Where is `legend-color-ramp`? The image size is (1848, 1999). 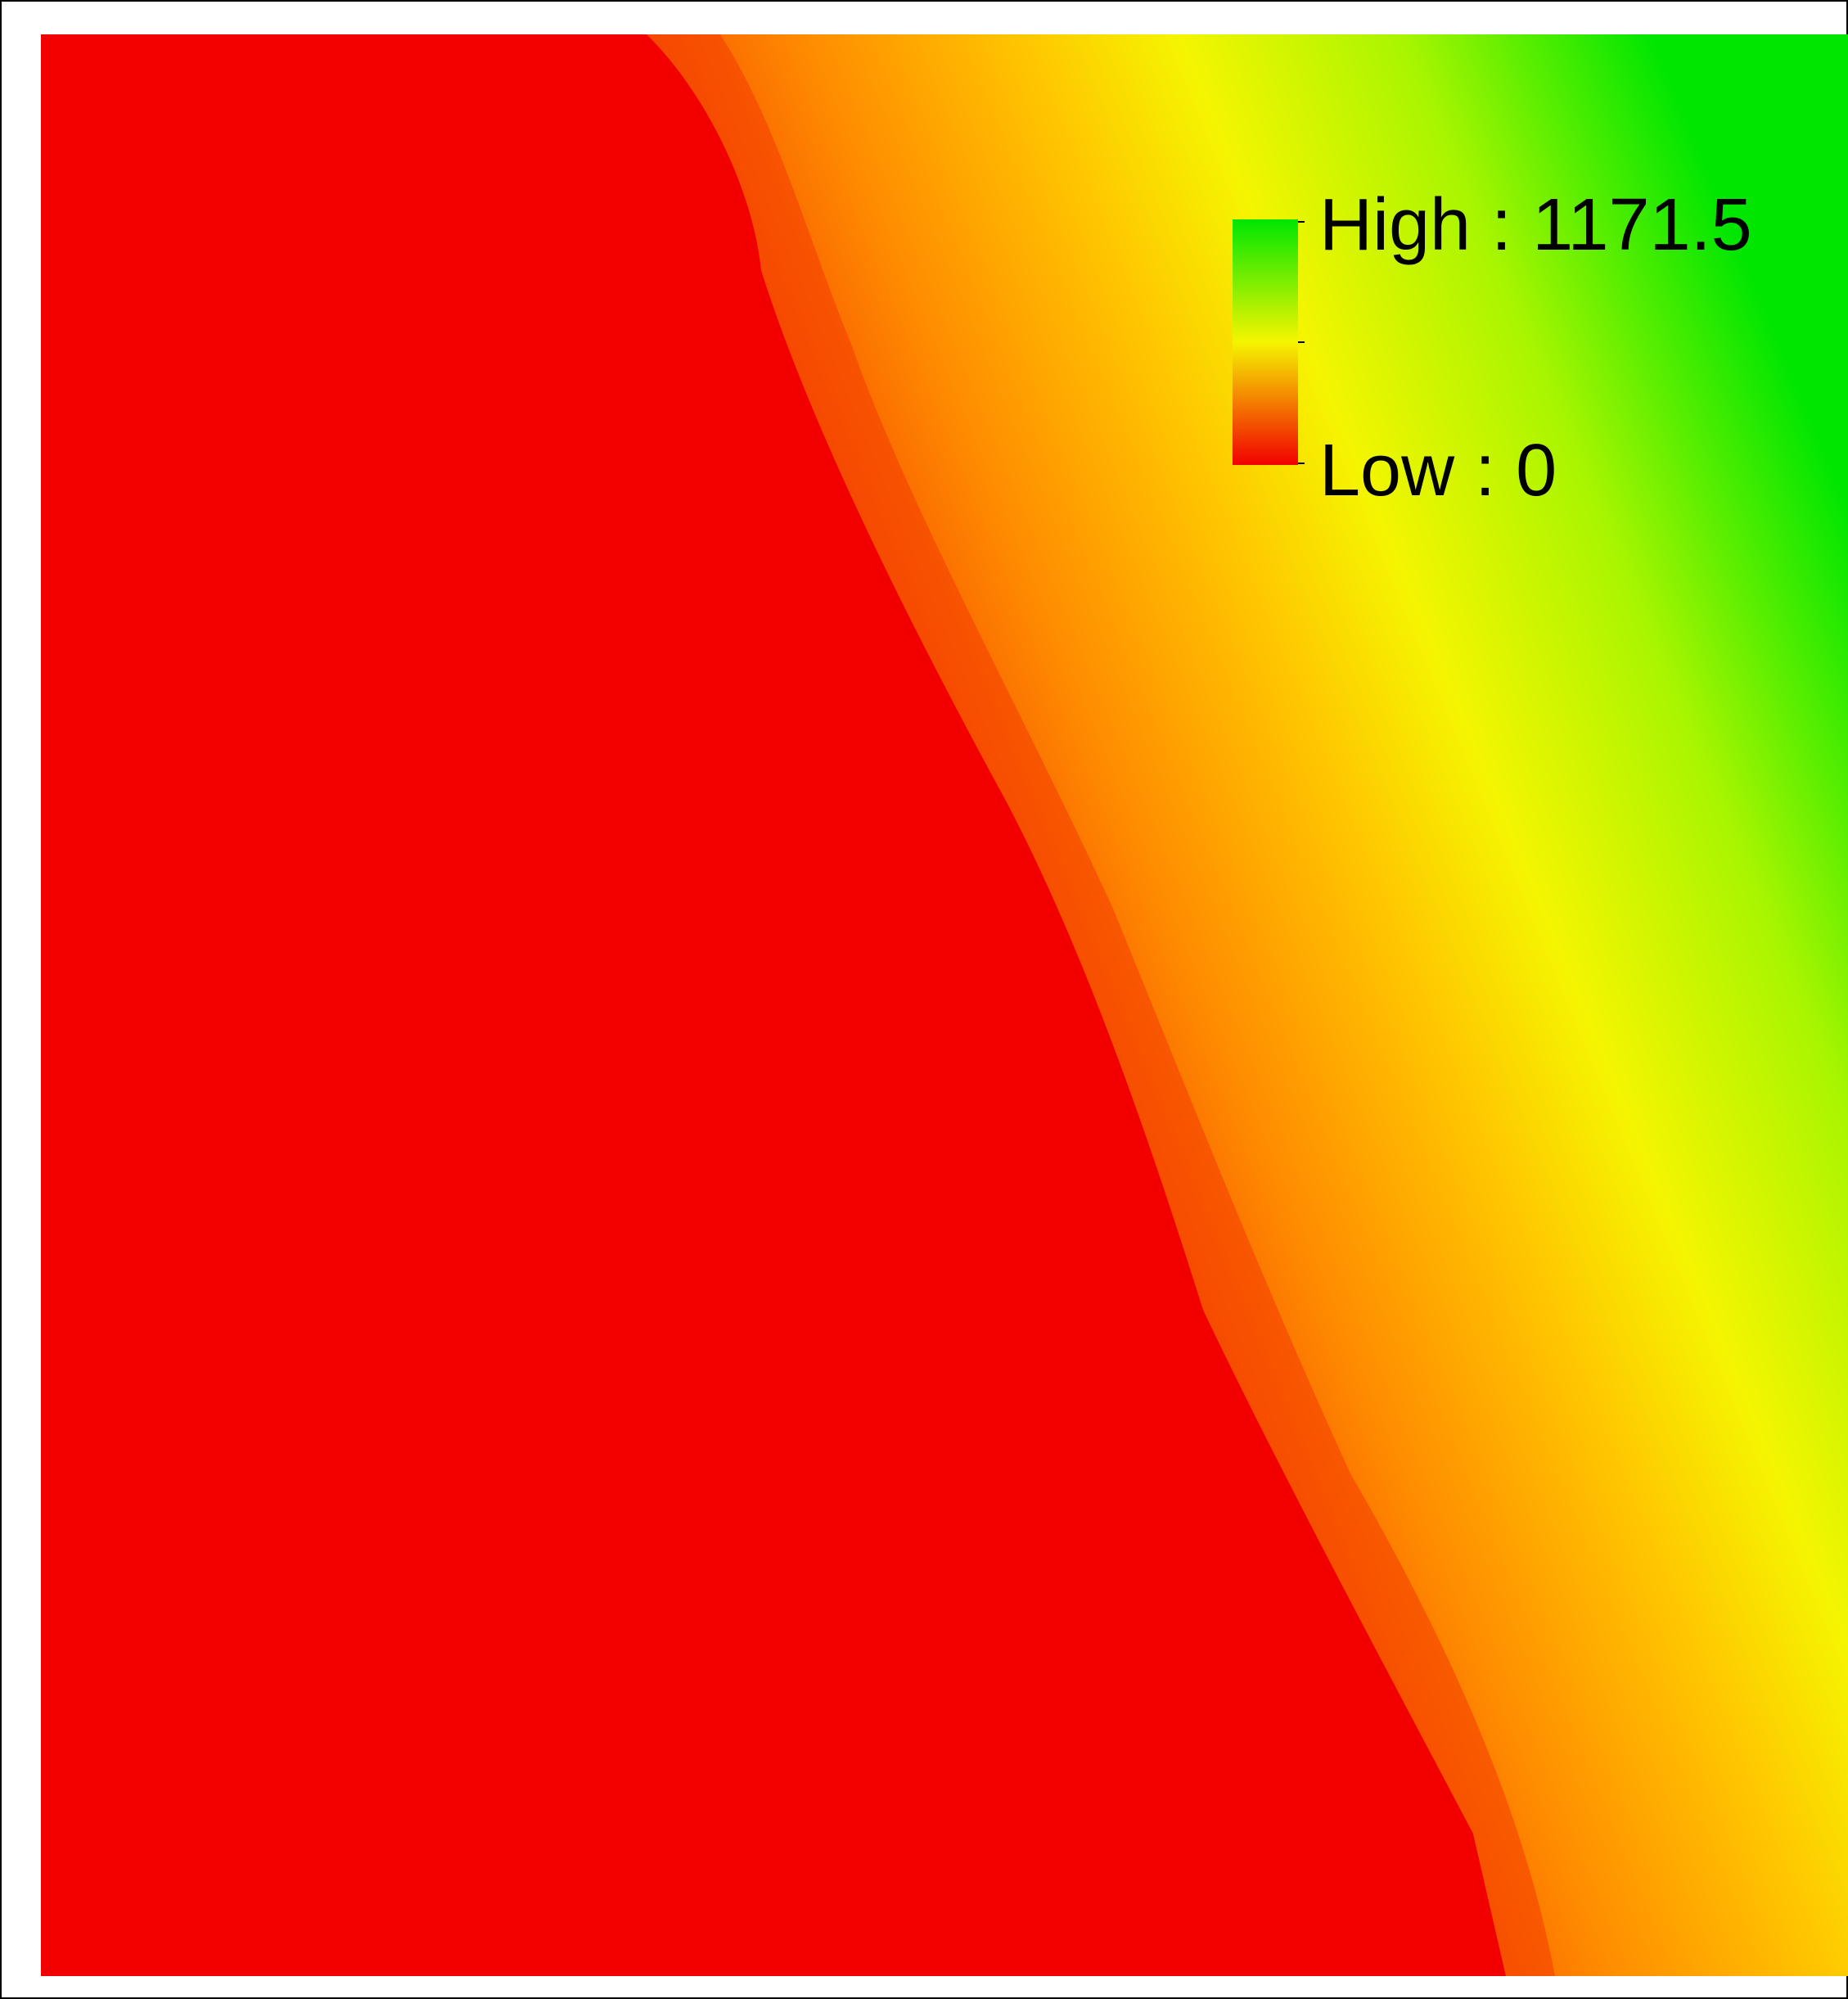 legend-color-ramp is located at coordinates (1265, 342).